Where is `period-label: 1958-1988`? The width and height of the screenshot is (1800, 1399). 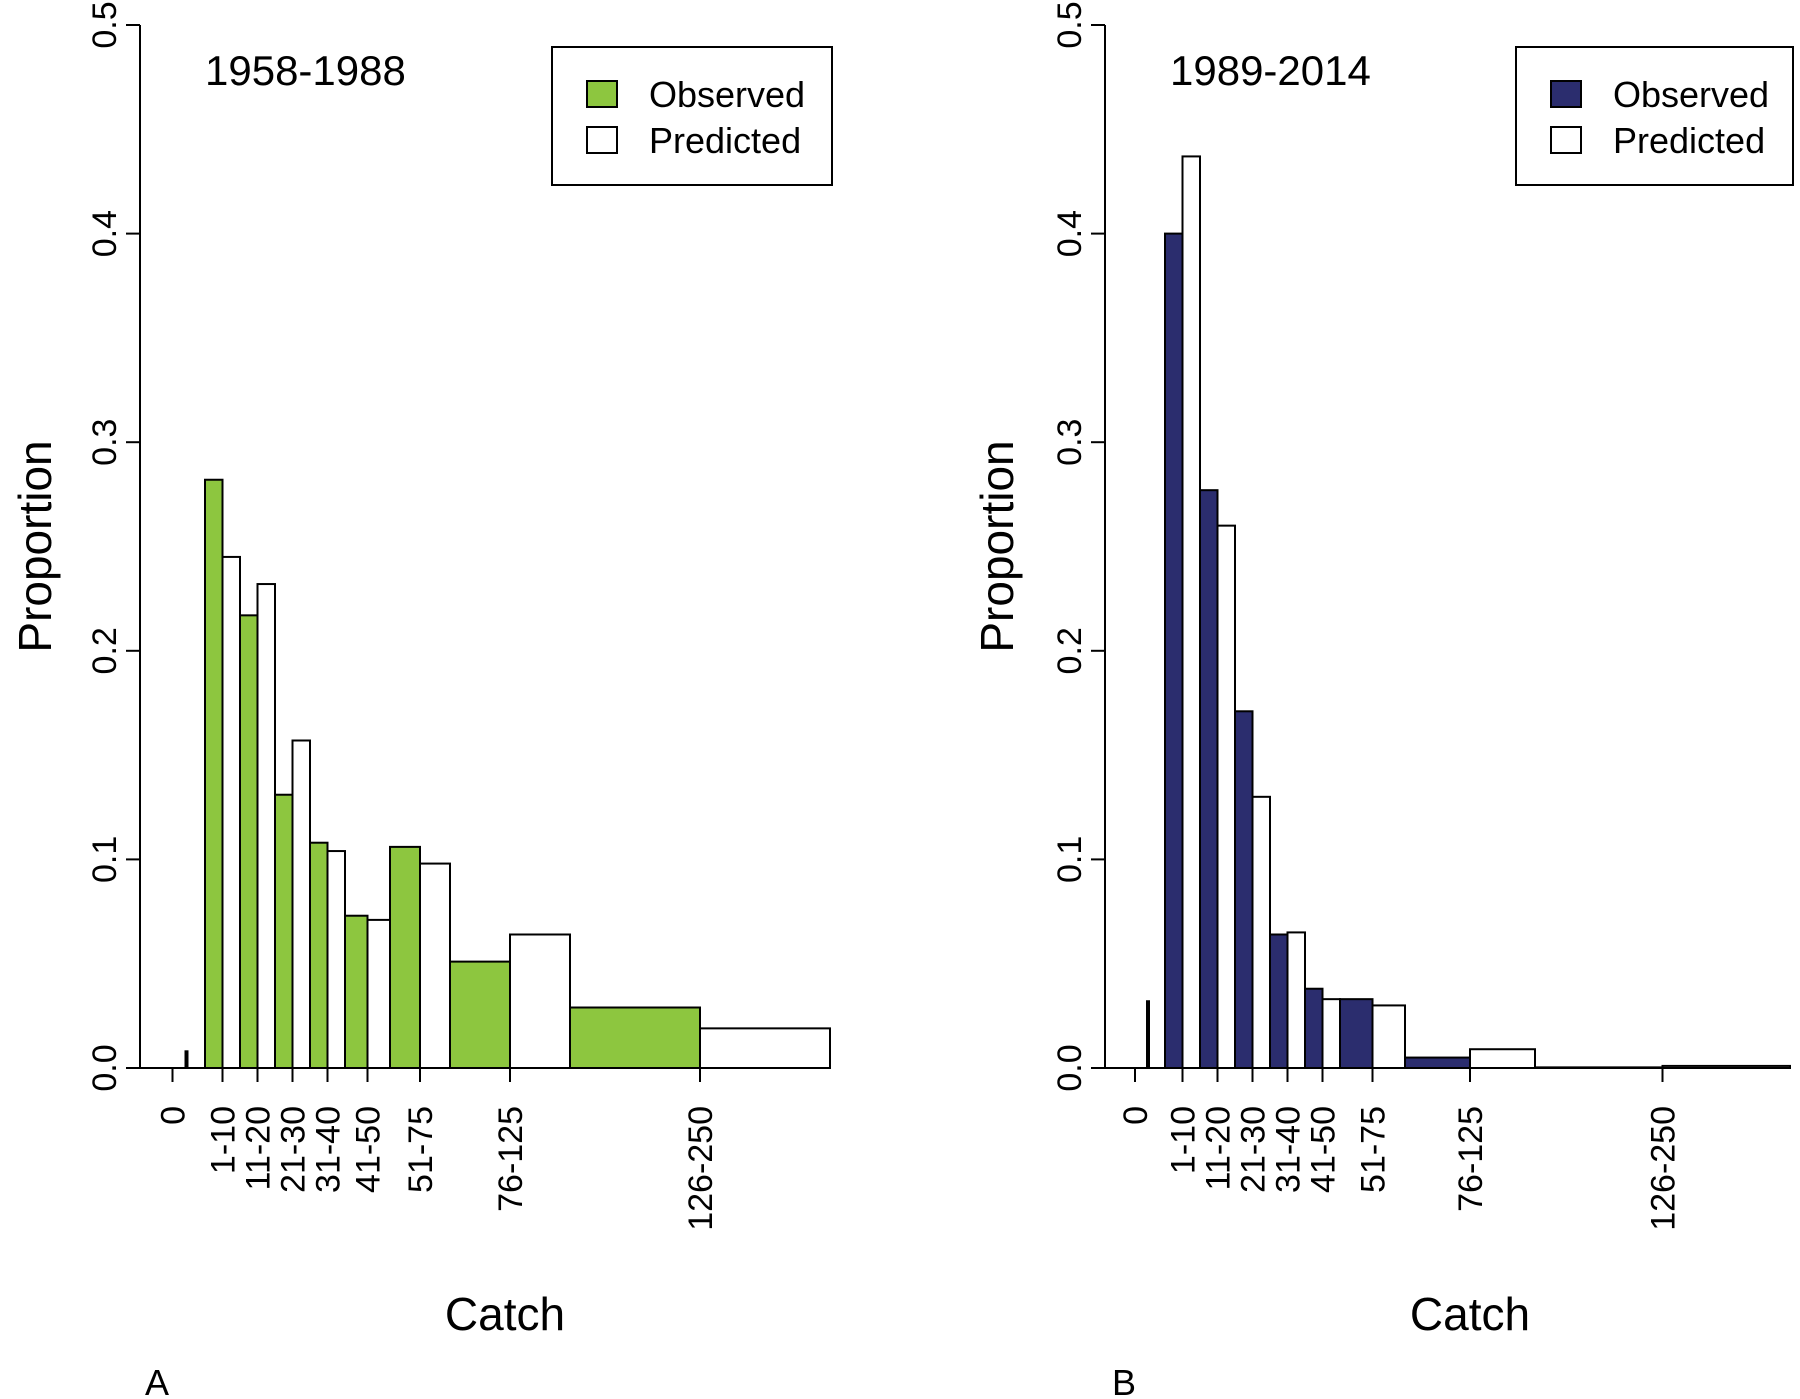 period-label: 1958-1988 is located at coordinates (305, 70).